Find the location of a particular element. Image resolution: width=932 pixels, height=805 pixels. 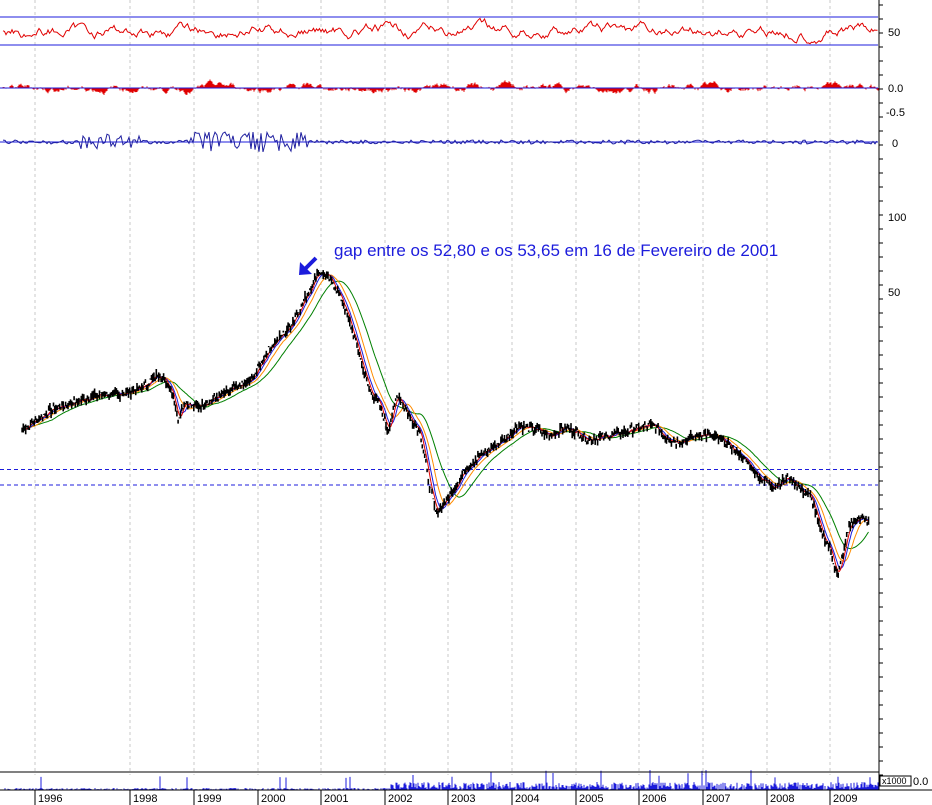

year-label: 1998 is located at coordinates (145, 799).